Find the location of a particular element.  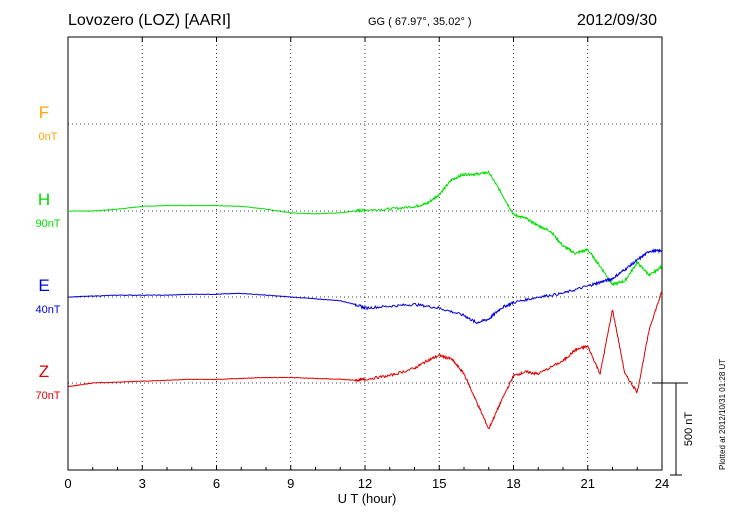

x-tick-label: 24 is located at coordinates (662, 483).